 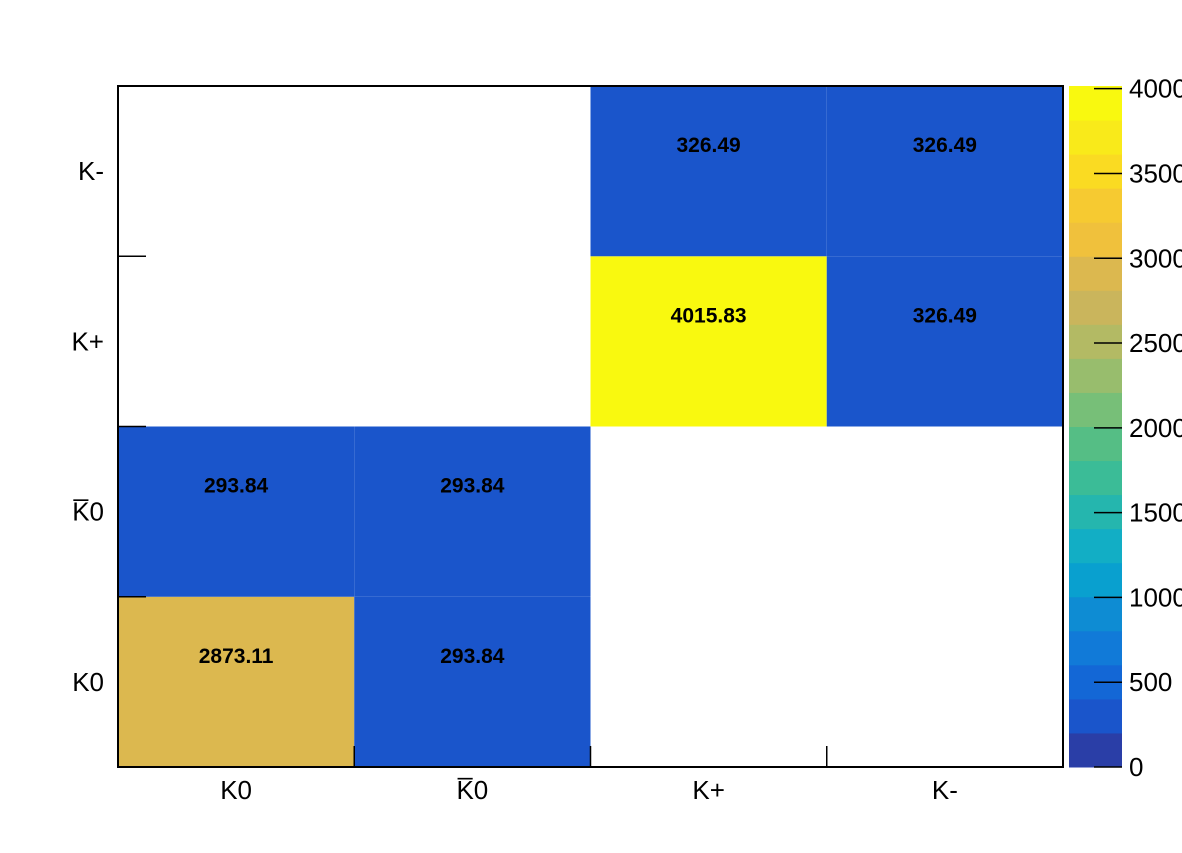 I want to click on colorbar-tick-label: 1500, so click(x=1155, y=513).